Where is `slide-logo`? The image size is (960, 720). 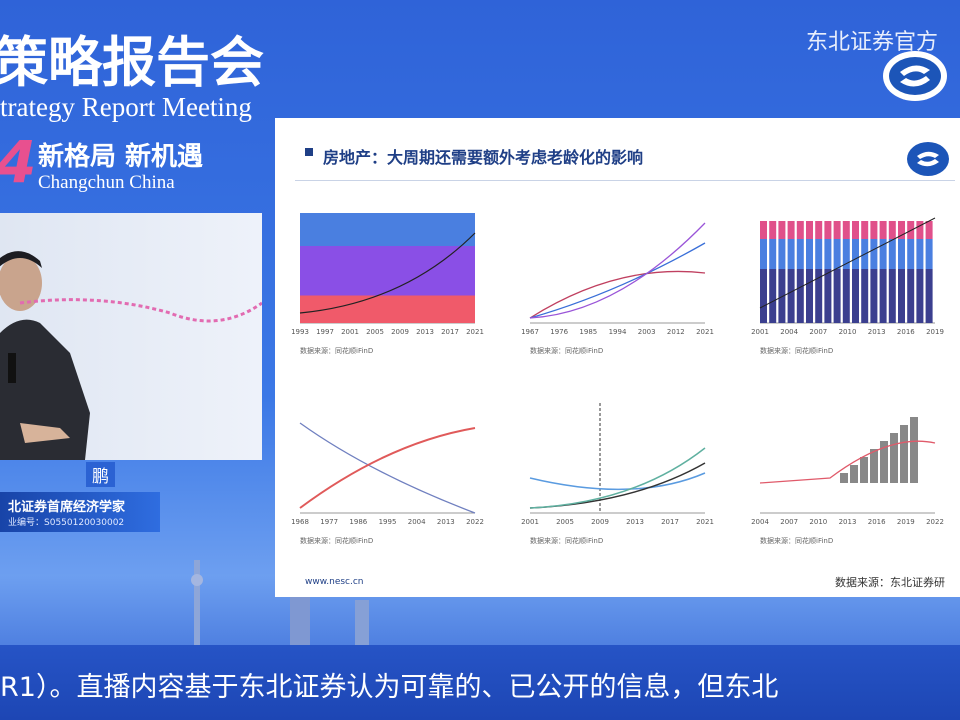 slide-logo is located at coordinates (928, 159).